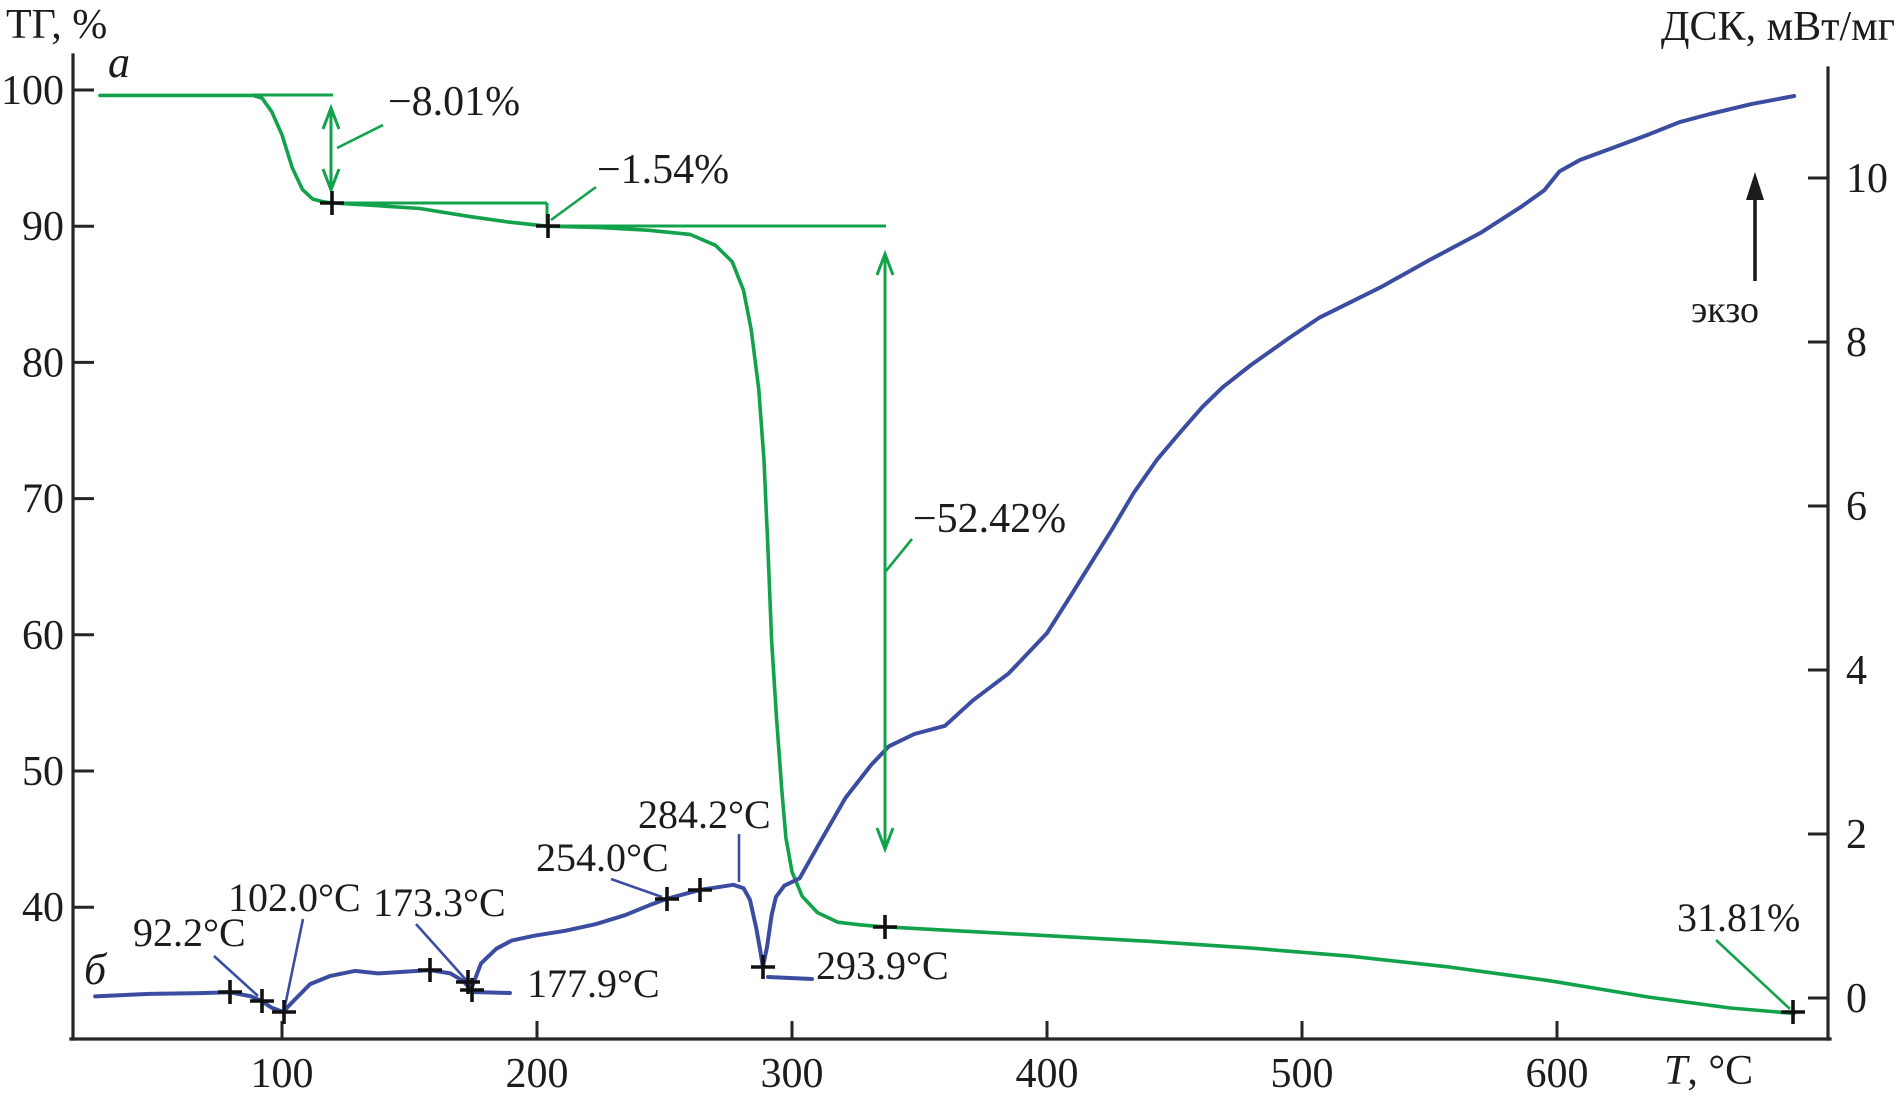 The height and width of the screenshot is (1102, 1901). What do you see at coordinates (1302, 1074) in the screenshot?
I see `x-tick-label: 500` at bounding box center [1302, 1074].